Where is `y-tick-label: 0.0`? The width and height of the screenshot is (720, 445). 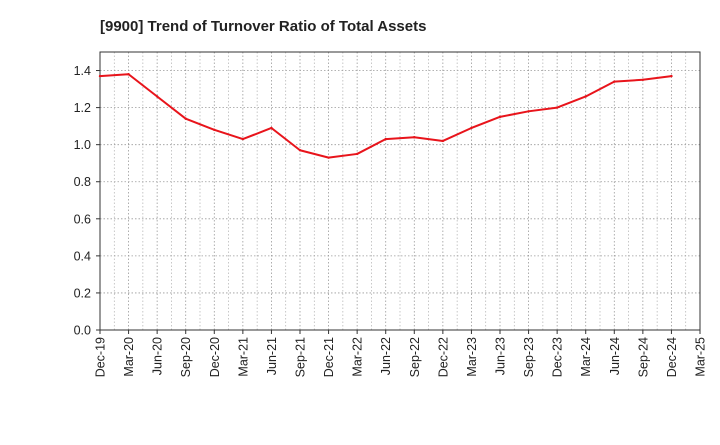
y-tick-label: 0.0 is located at coordinates (82, 331).